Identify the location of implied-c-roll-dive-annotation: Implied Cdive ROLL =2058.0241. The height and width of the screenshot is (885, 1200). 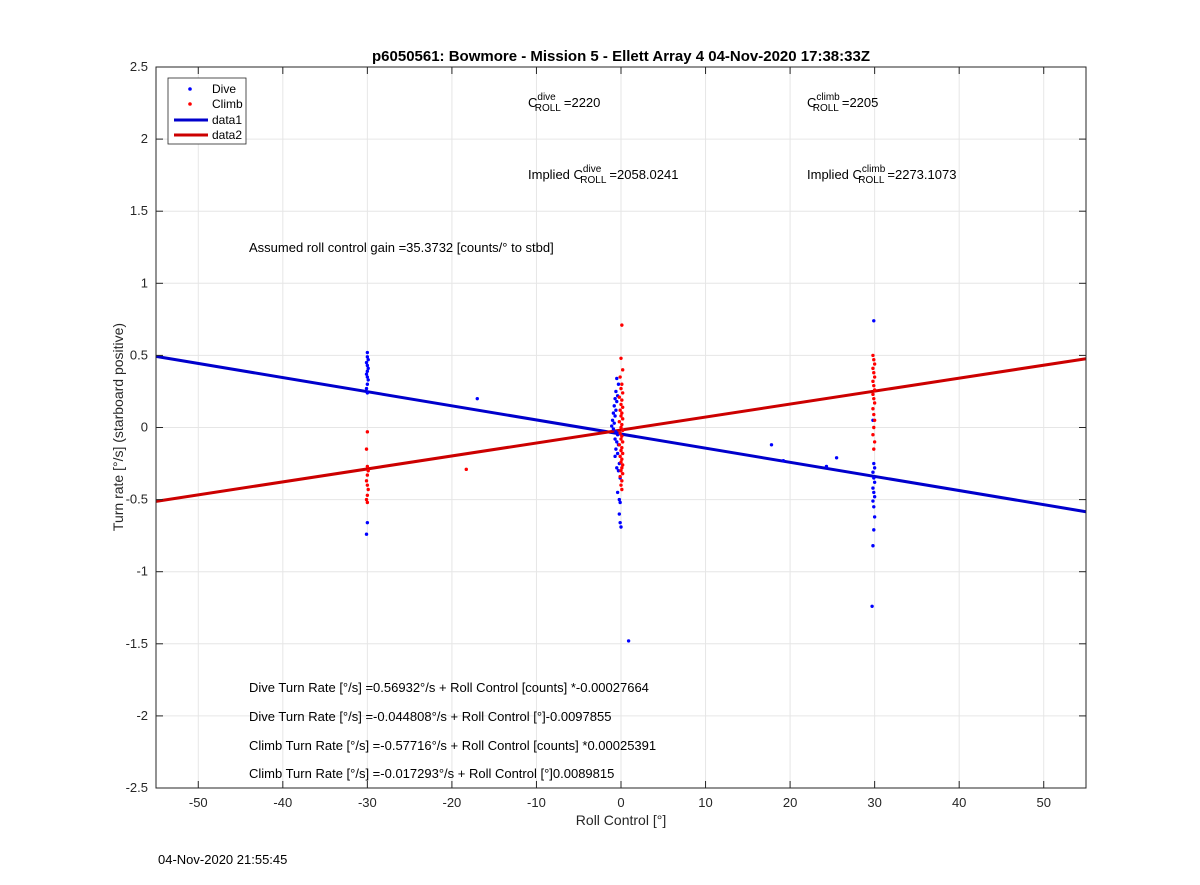
(603, 175).